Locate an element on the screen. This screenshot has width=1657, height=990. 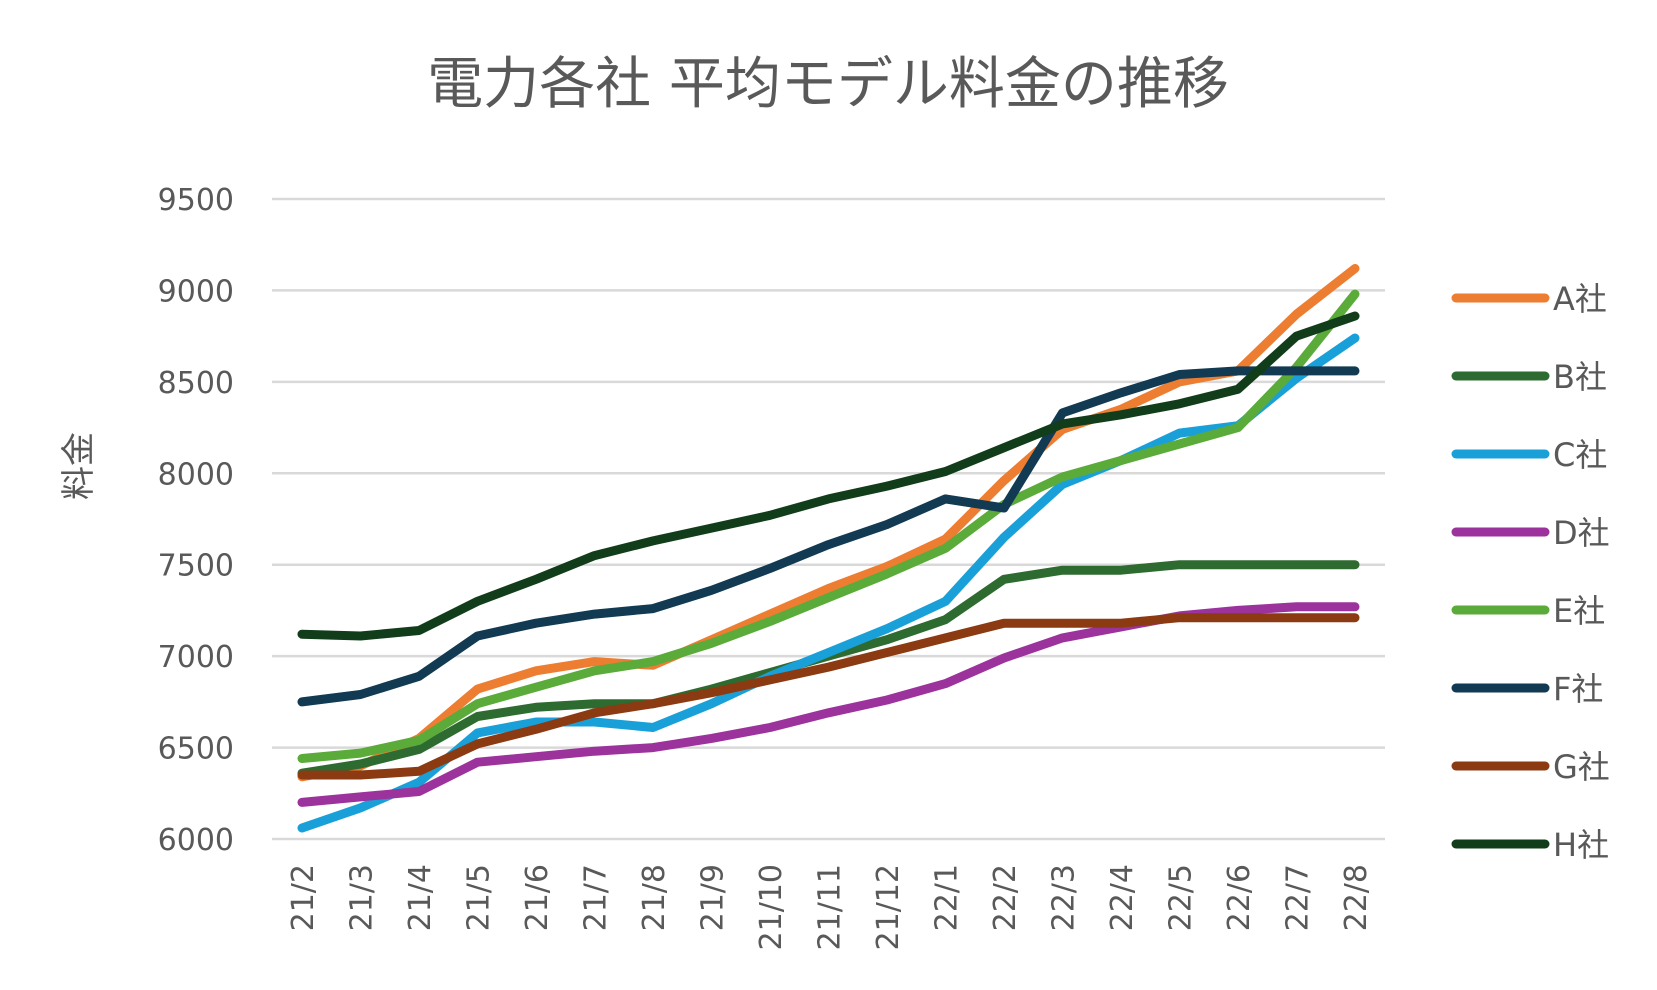
x-tick-label: 22/8 is located at coordinates (1356, 897).